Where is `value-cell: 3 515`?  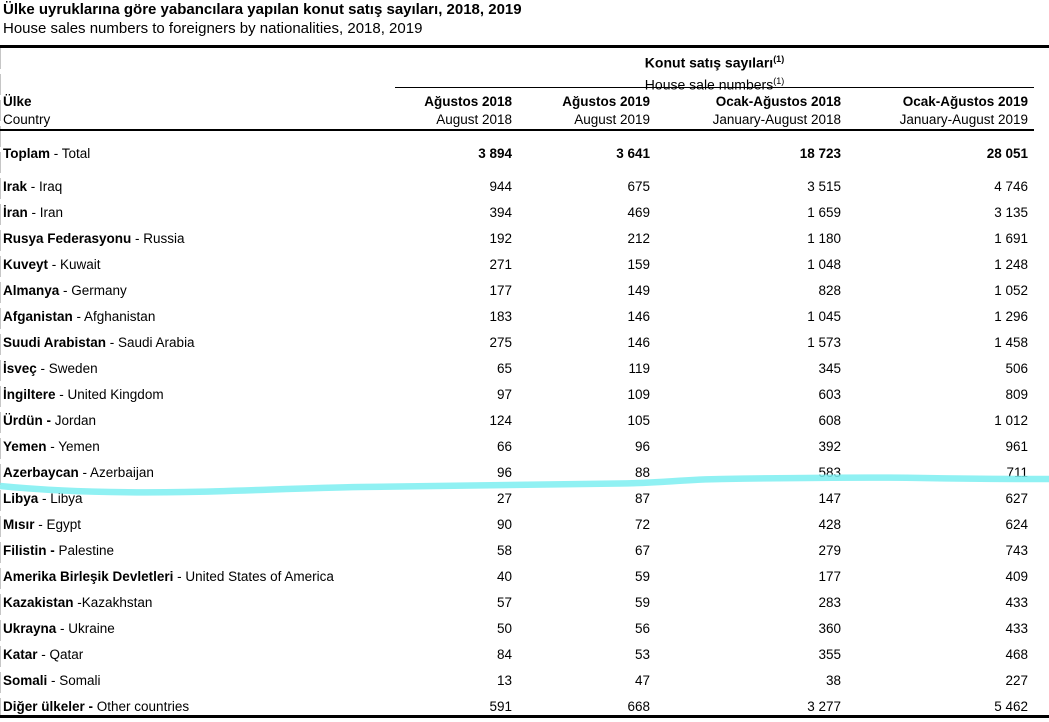 value-cell: 3 515 is located at coordinates (824, 186).